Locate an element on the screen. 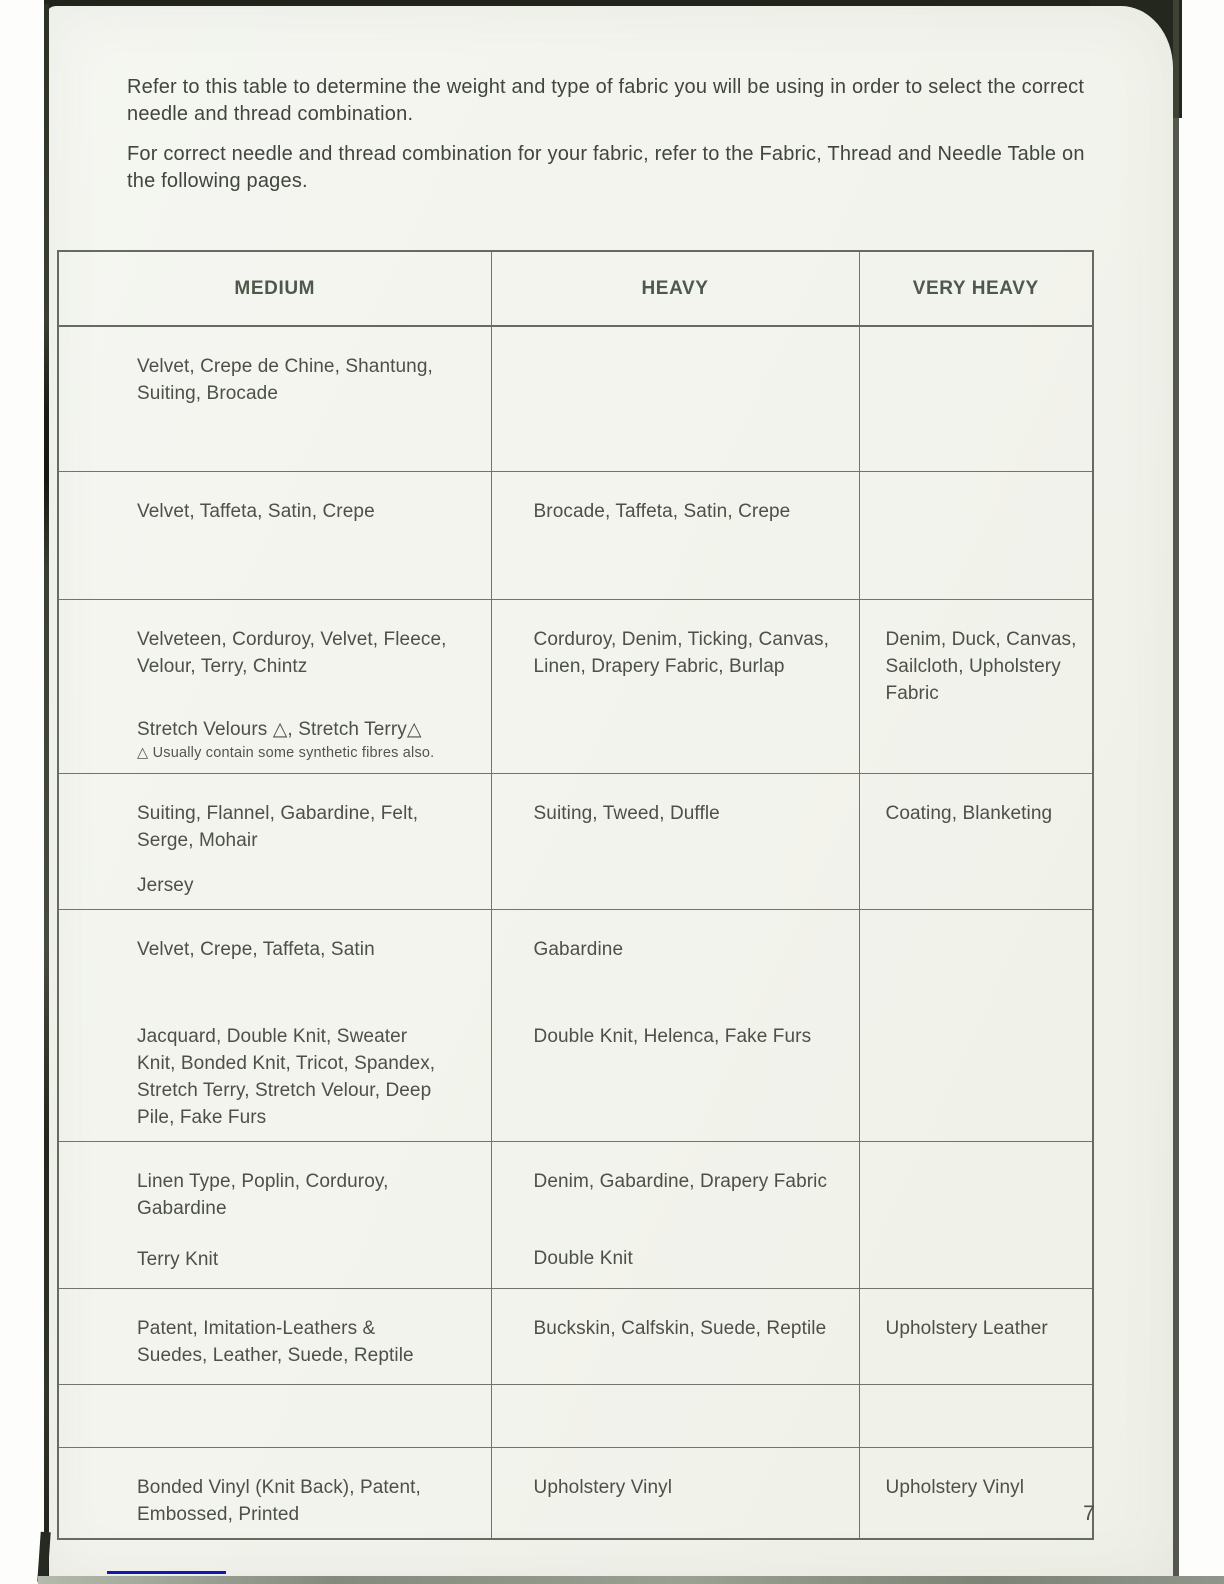 The height and width of the screenshot is (1584, 1224). fabric-list: Double Knit is located at coordinates (583, 1258).